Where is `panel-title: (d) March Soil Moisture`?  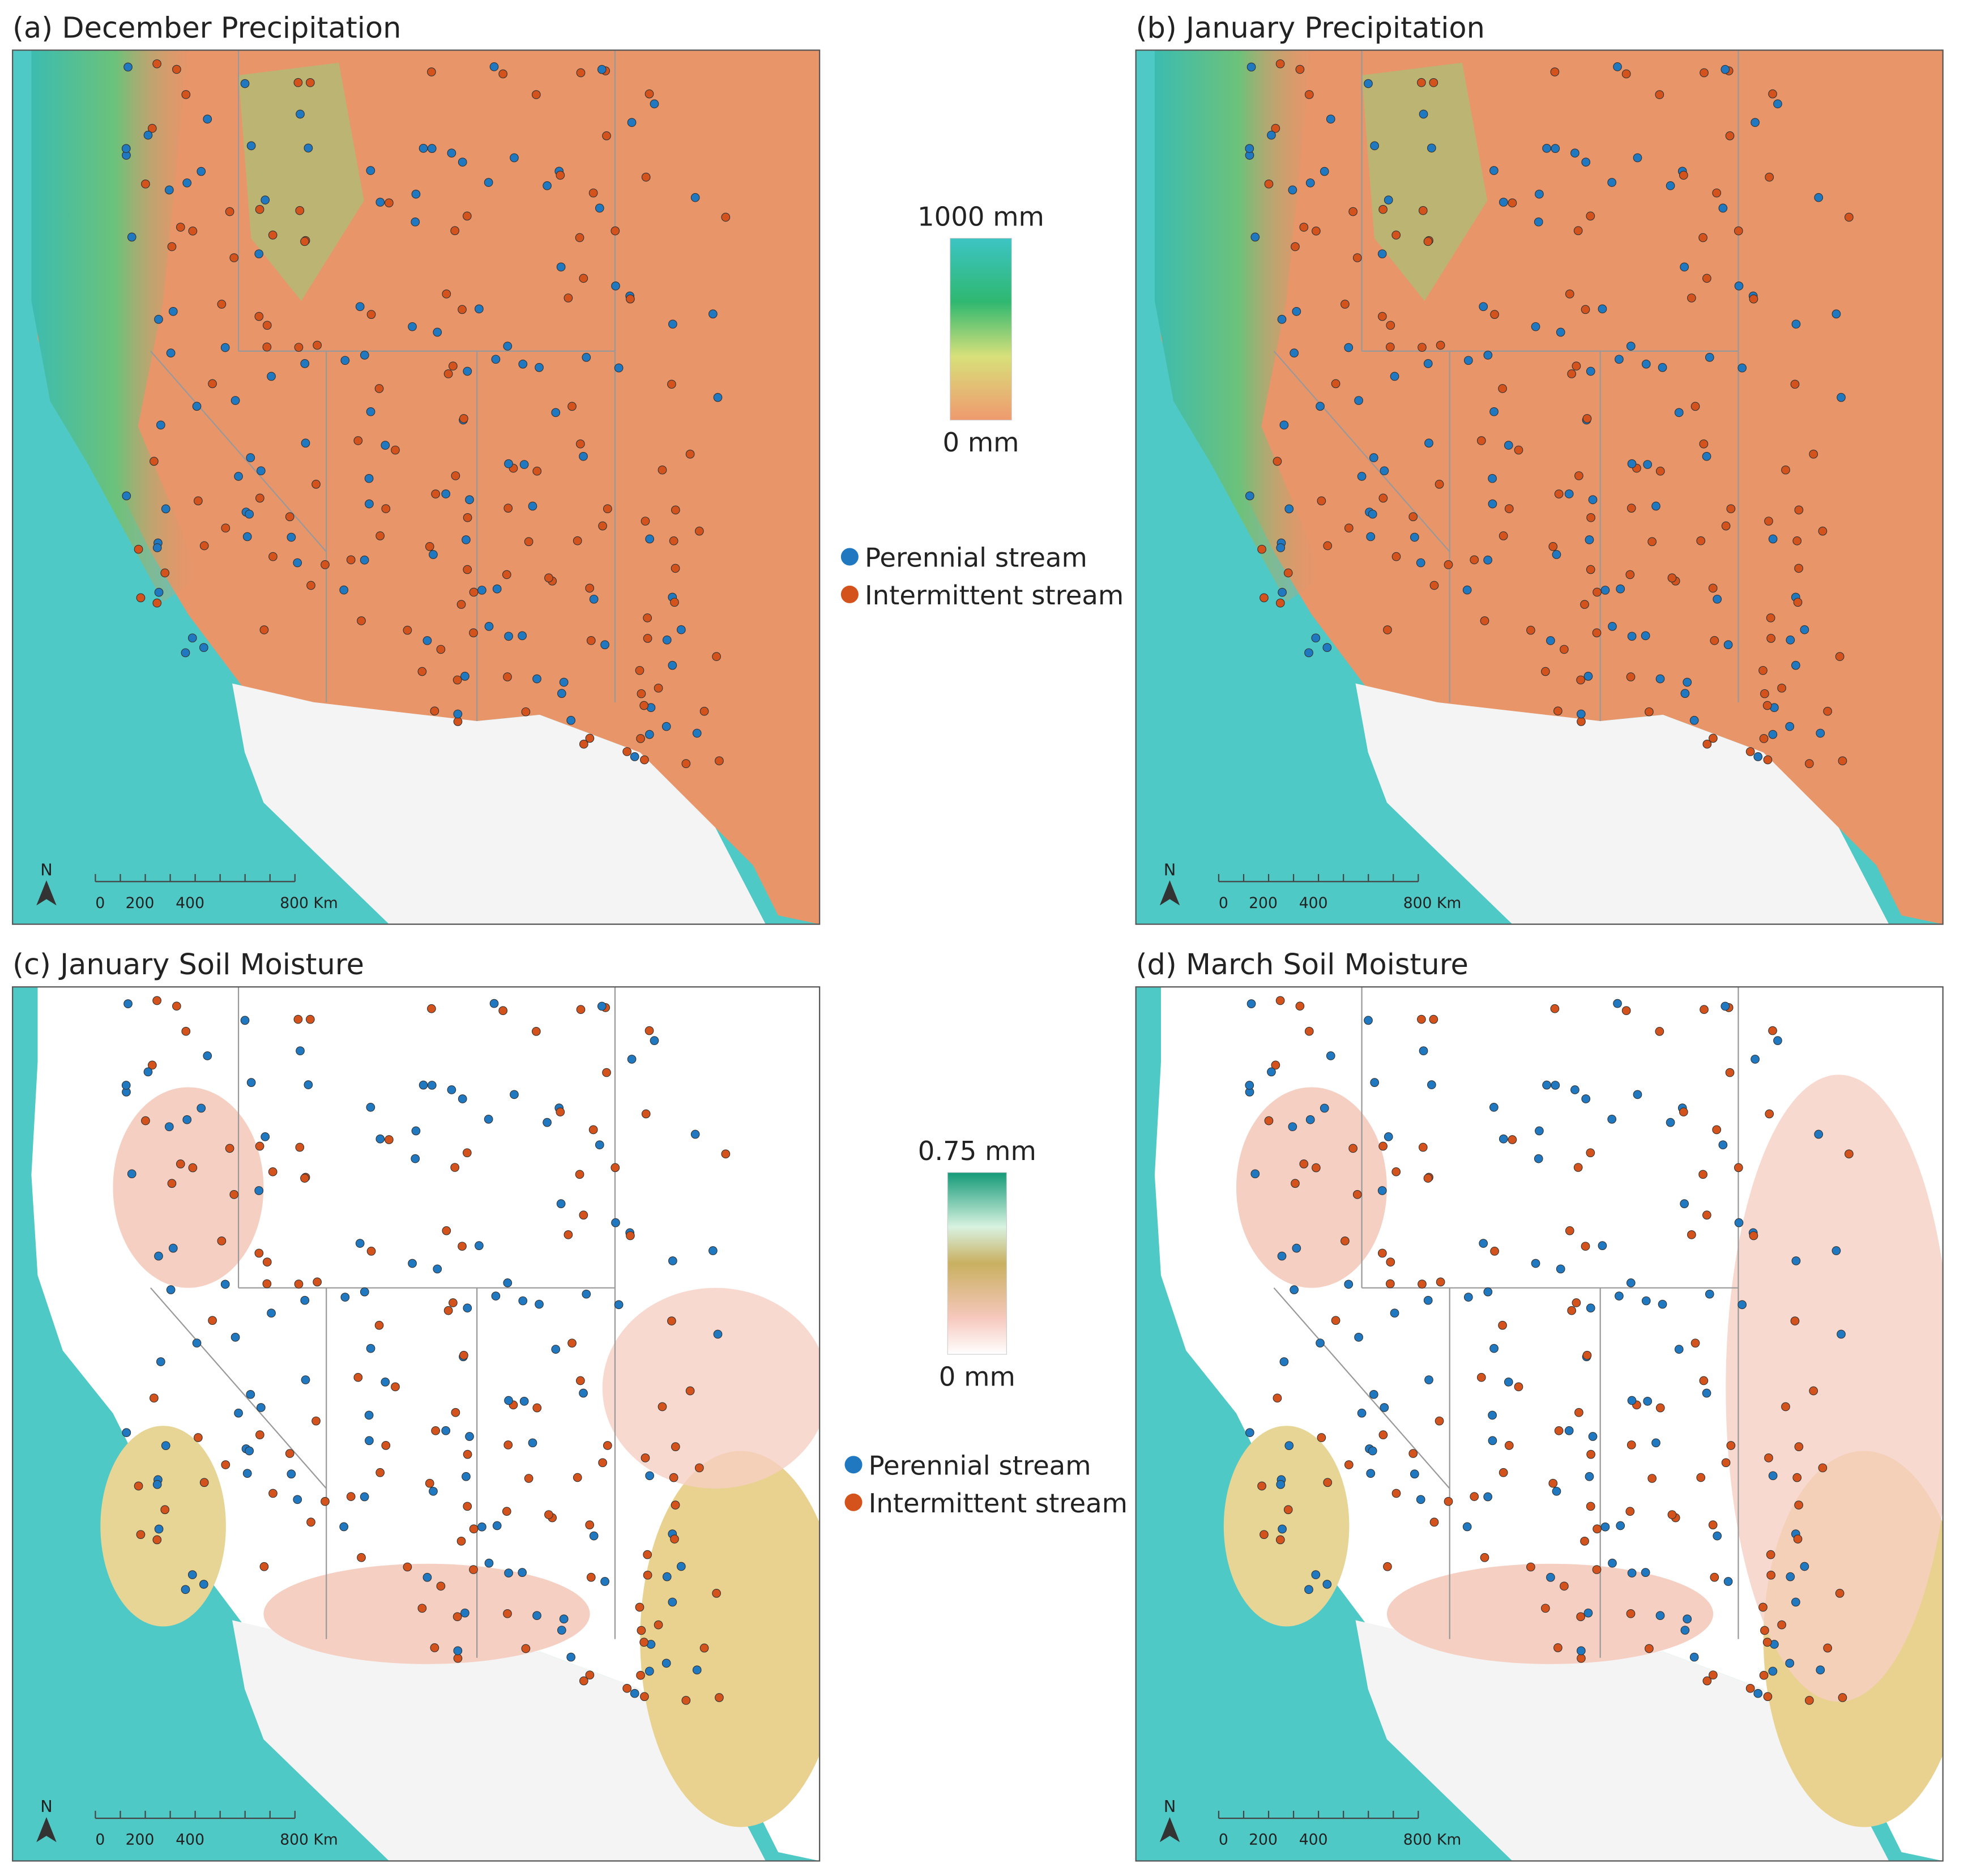
panel-title: (d) March Soil Moisture is located at coordinates (1302, 965).